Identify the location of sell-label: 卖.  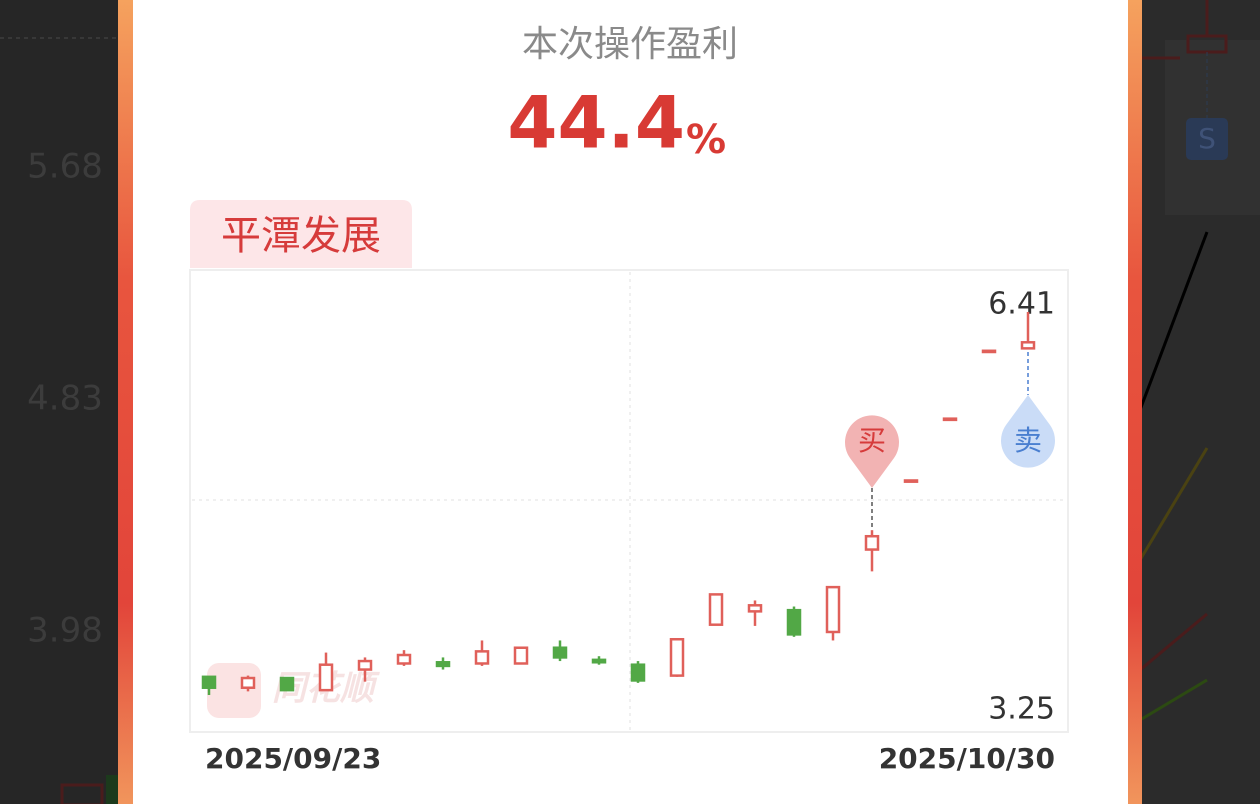
(1028, 440).